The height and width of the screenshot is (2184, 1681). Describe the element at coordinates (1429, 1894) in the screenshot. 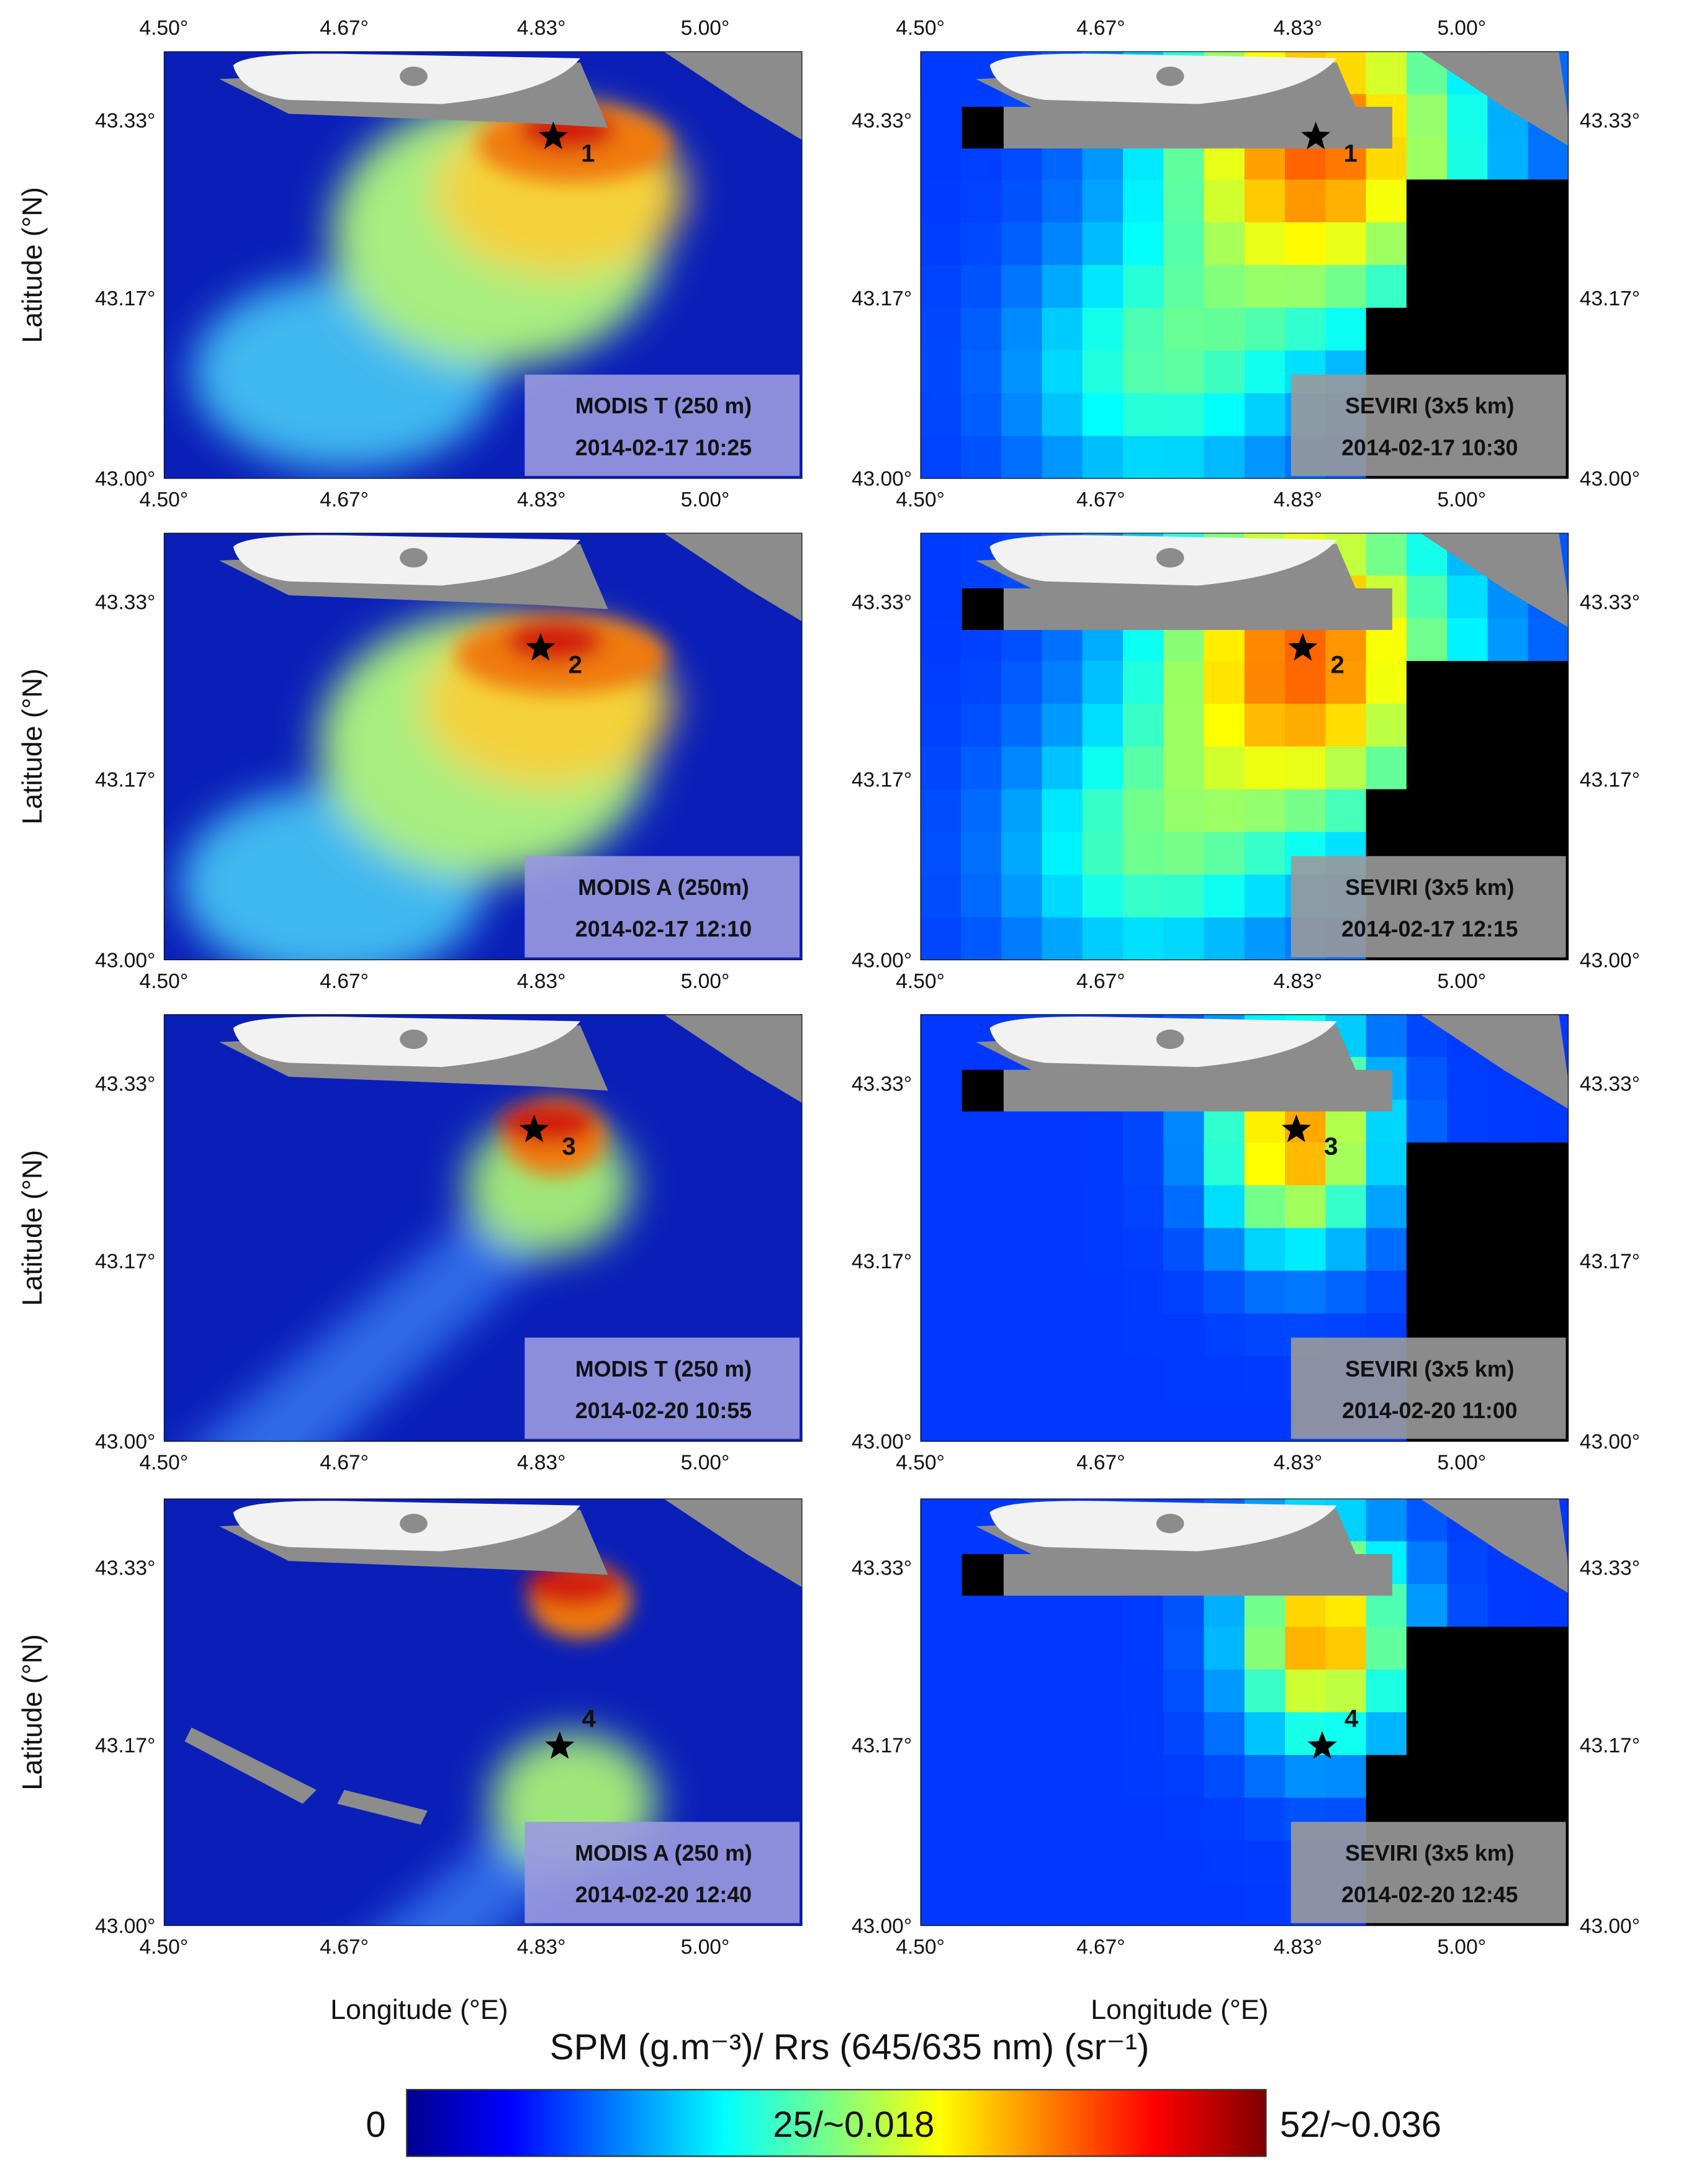

I see `time-label: 2014-02-20 12:45` at that location.